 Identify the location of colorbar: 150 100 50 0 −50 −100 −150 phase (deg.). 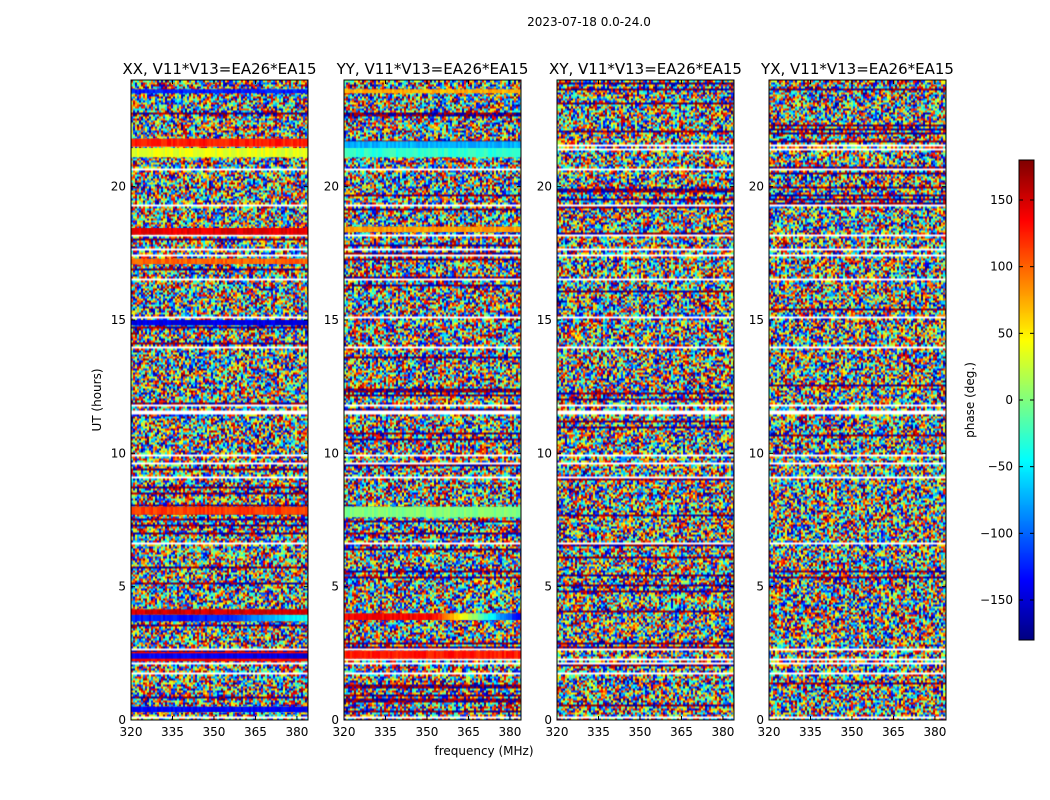
(999, 400).